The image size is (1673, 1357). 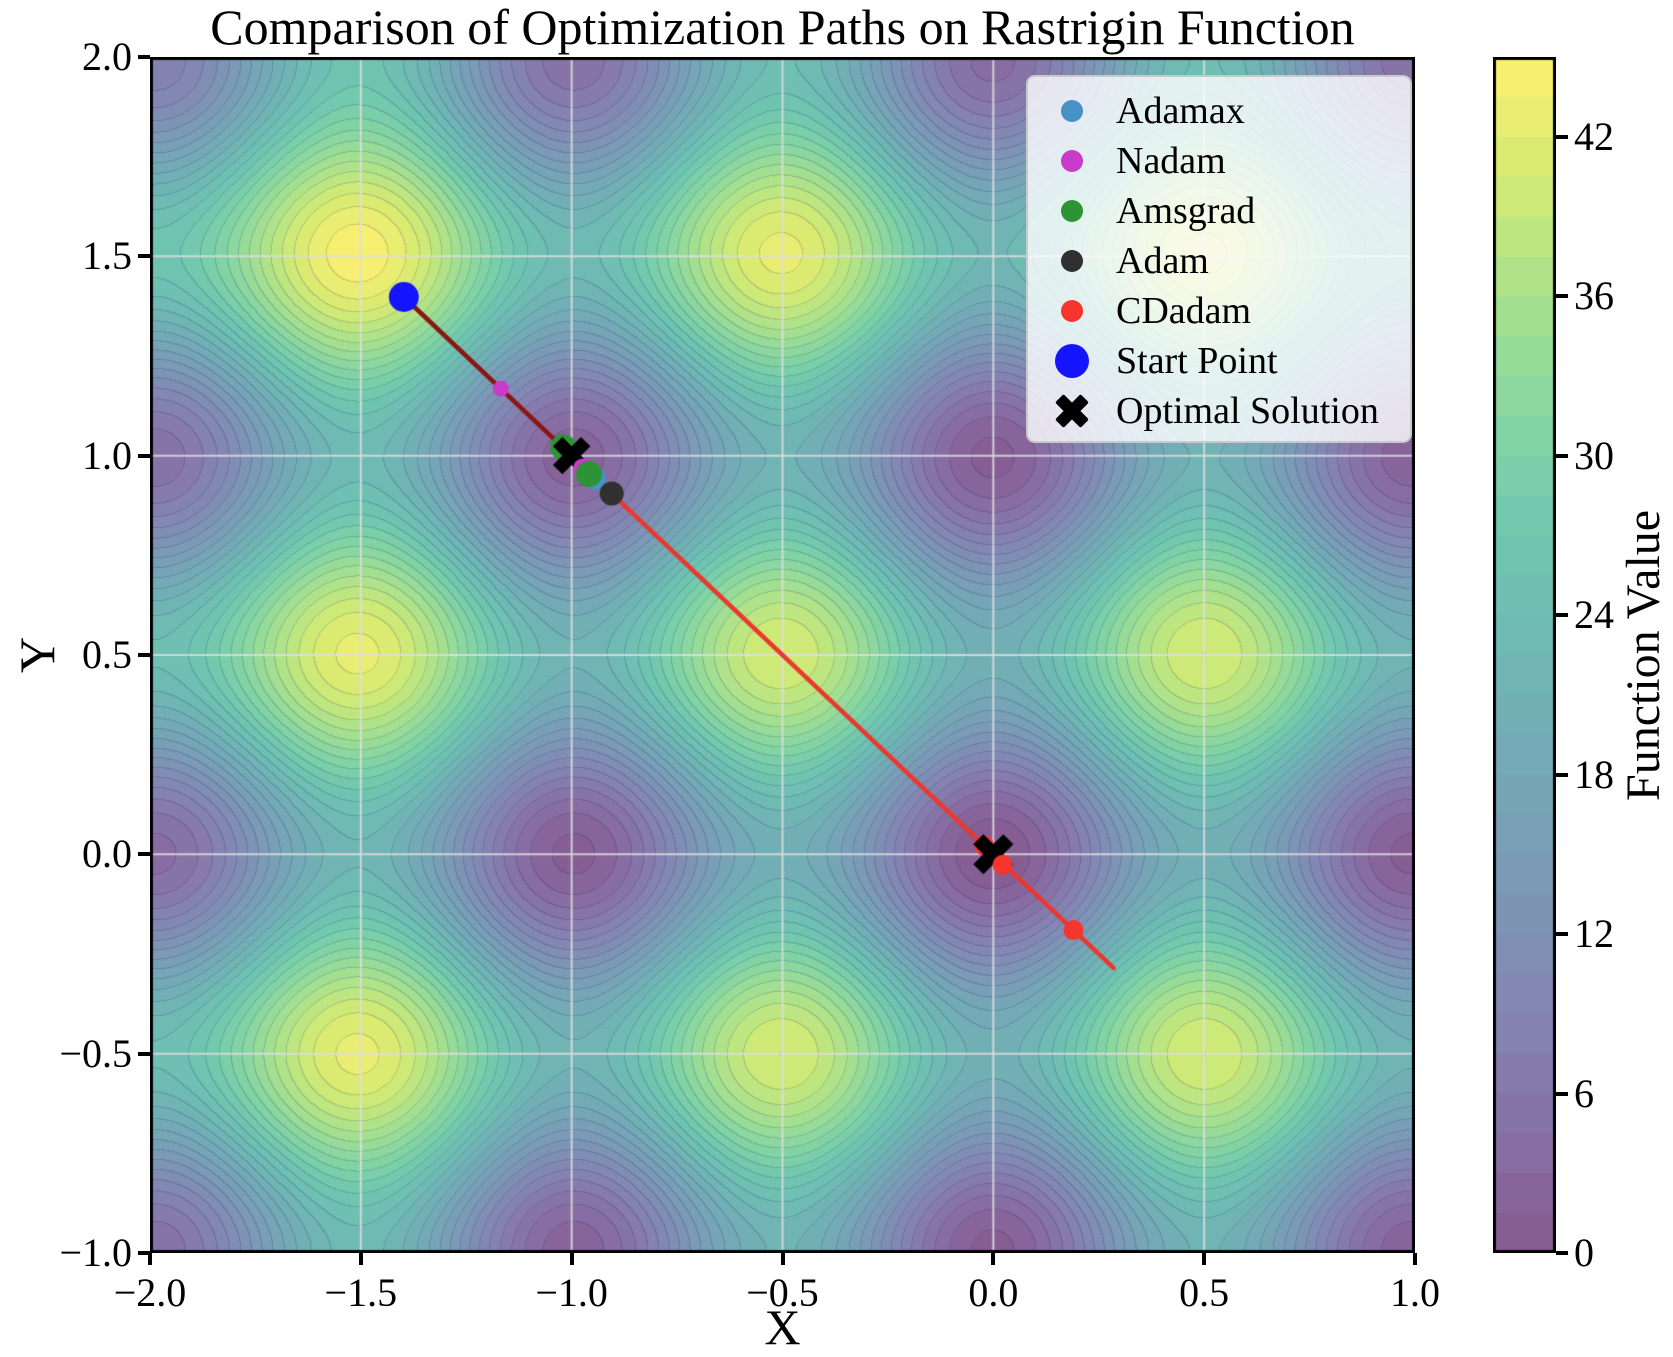 What do you see at coordinates (993, 1292) in the screenshot?
I see `x-tick-label: 0.0` at bounding box center [993, 1292].